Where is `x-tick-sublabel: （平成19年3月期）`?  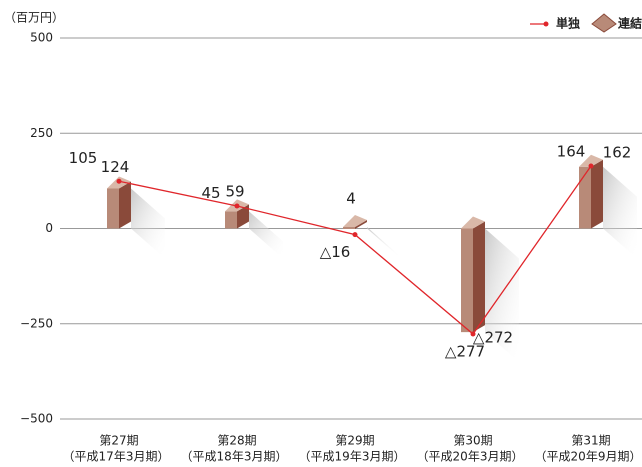 x-tick-sublabel: （平成19年3月期） is located at coordinates (352, 457).